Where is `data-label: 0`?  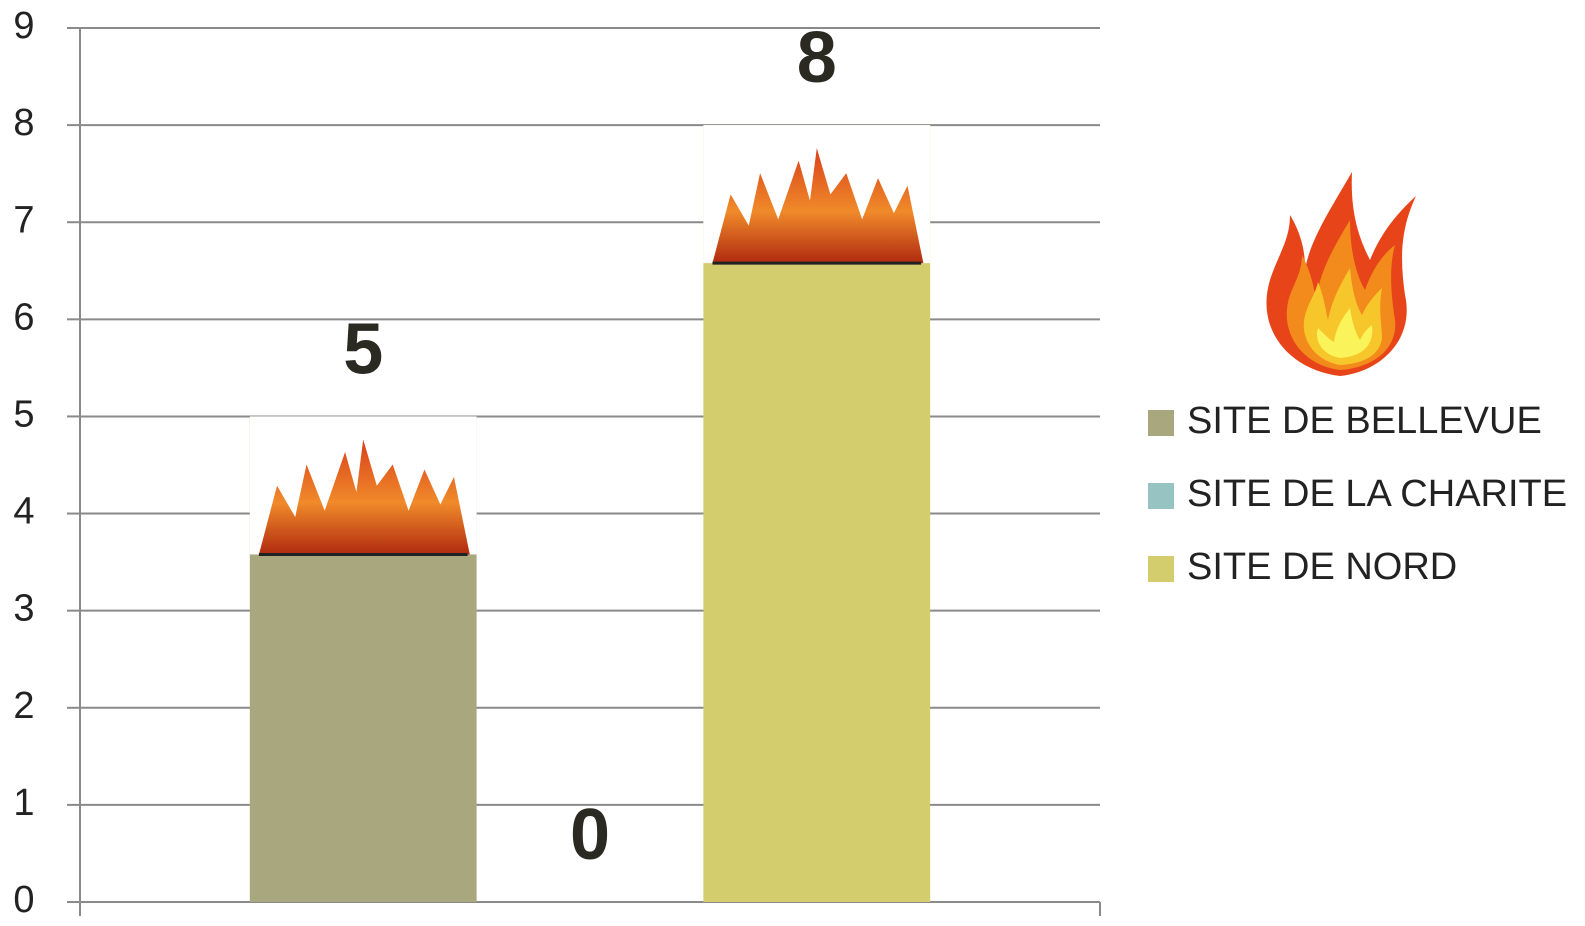
data-label: 0 is located at coordinates (590, 835).